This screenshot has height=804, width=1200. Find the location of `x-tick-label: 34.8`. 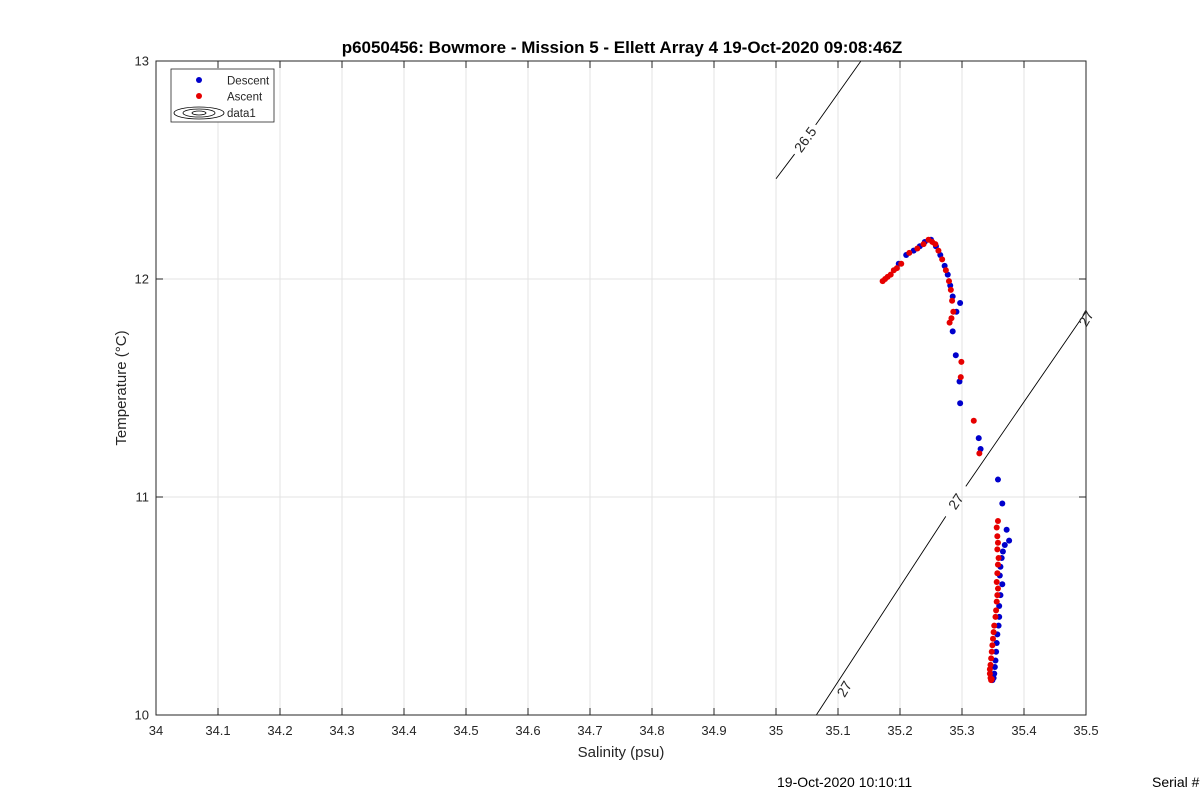

x-tick-label: 34.8 is located at coordinates (651, 730).